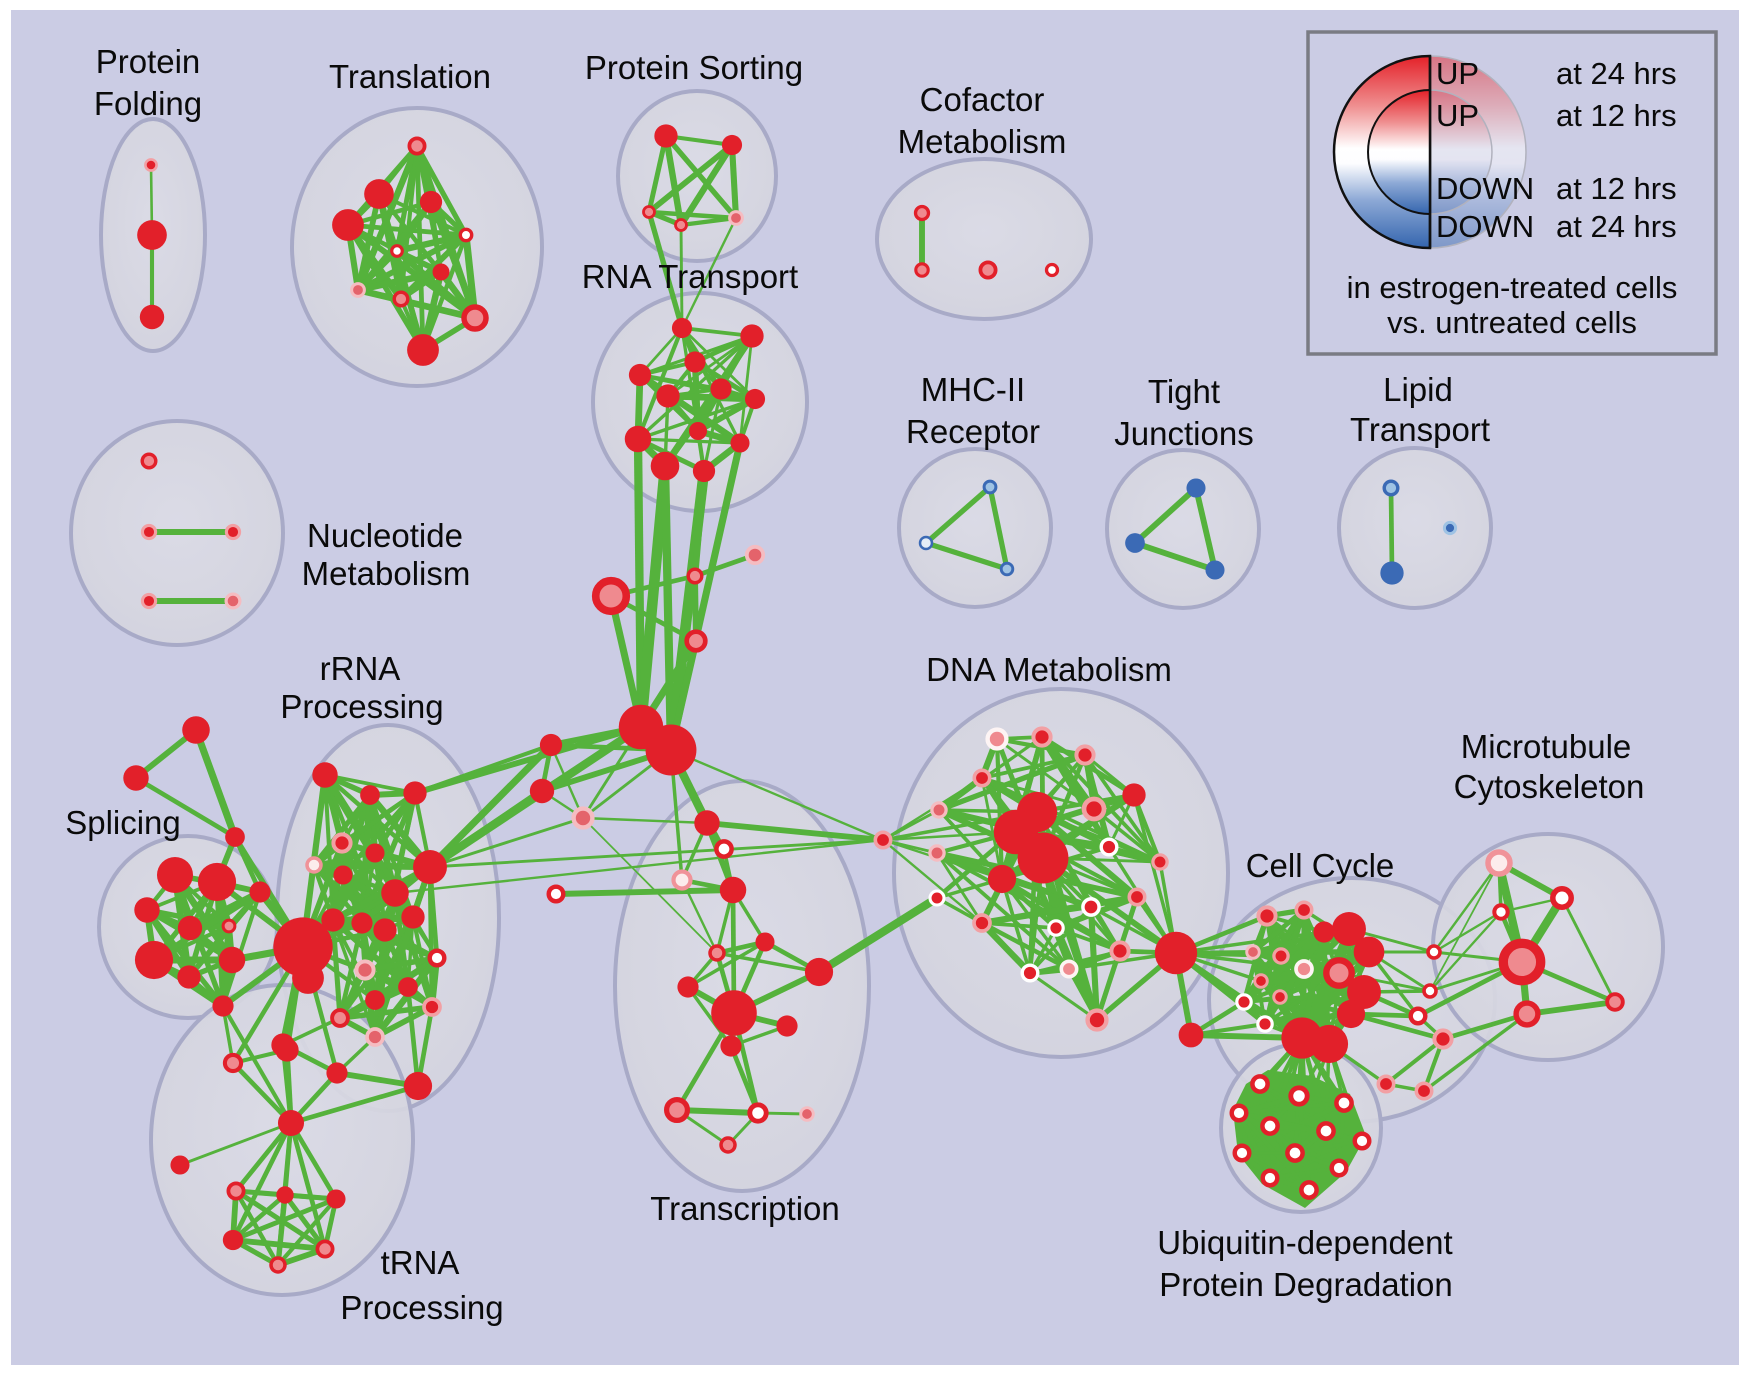 Image resolution: width=1750 pixels, height=1376 pixels. Describe the element at coordinates (745, 1208) in the screenshot. I see `svg-text: Transcription` at that location.